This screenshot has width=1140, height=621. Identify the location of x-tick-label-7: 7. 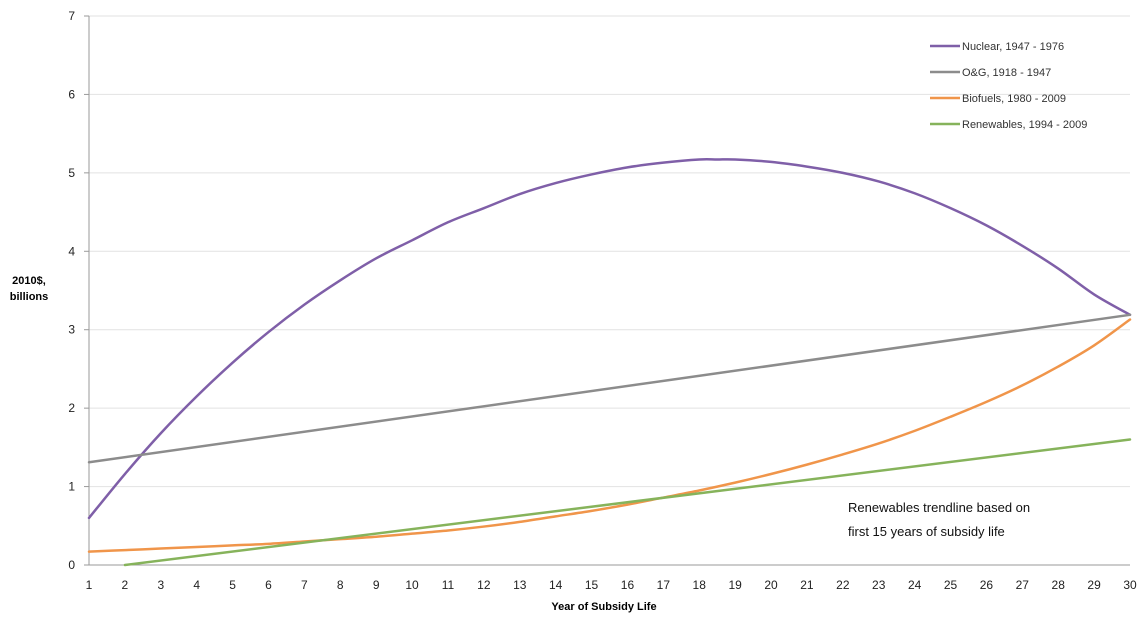
(304, 585).